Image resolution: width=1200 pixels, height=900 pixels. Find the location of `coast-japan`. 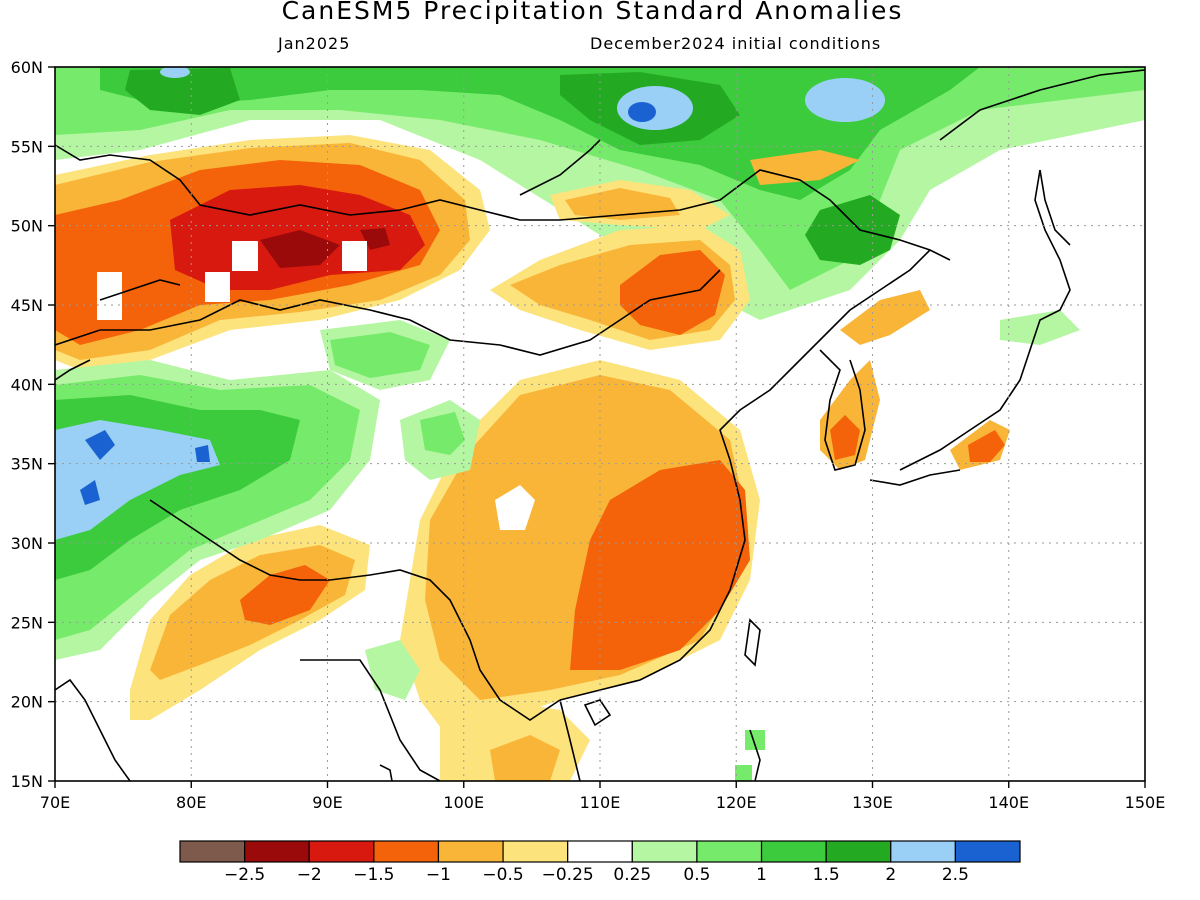

coast-japan is located at coordinates (985, 320).